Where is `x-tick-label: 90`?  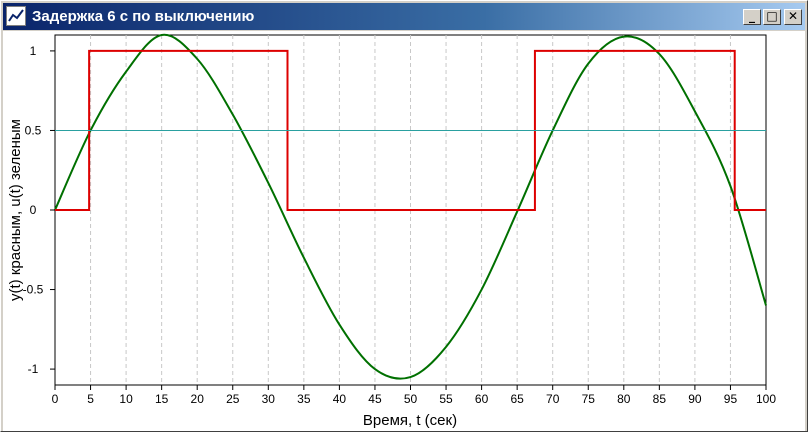
x-tick-label: 90 is located at coordinates (695, 399).